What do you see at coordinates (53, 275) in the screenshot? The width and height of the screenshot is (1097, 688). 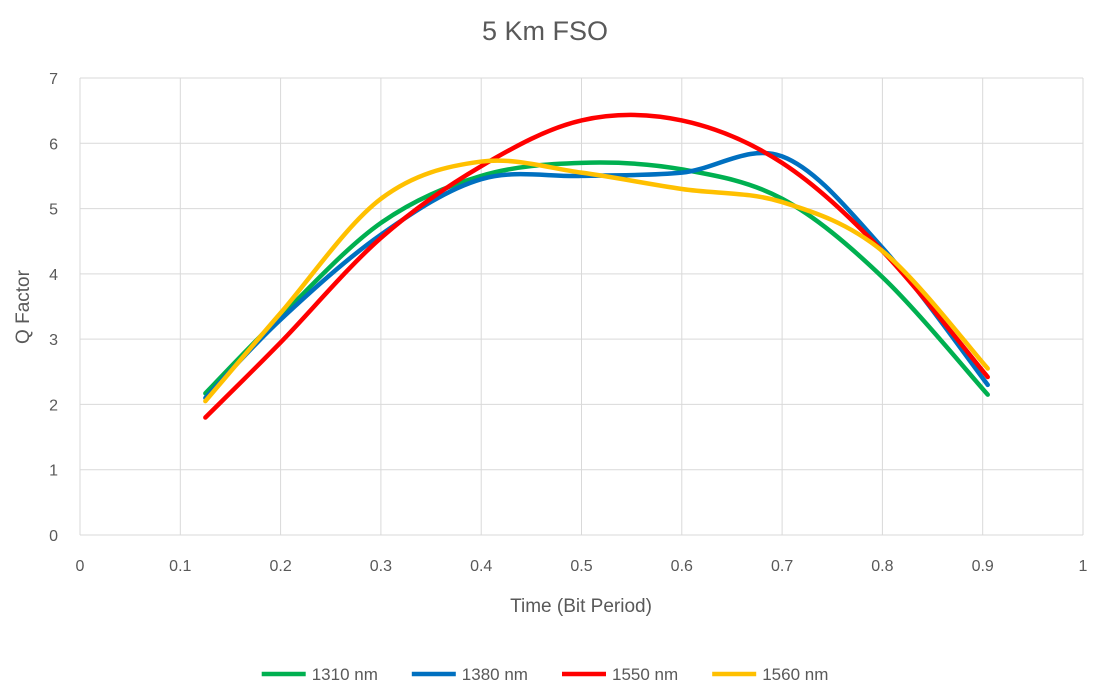 I see `y-tick-label: 4` at bounding box center [53, 275].